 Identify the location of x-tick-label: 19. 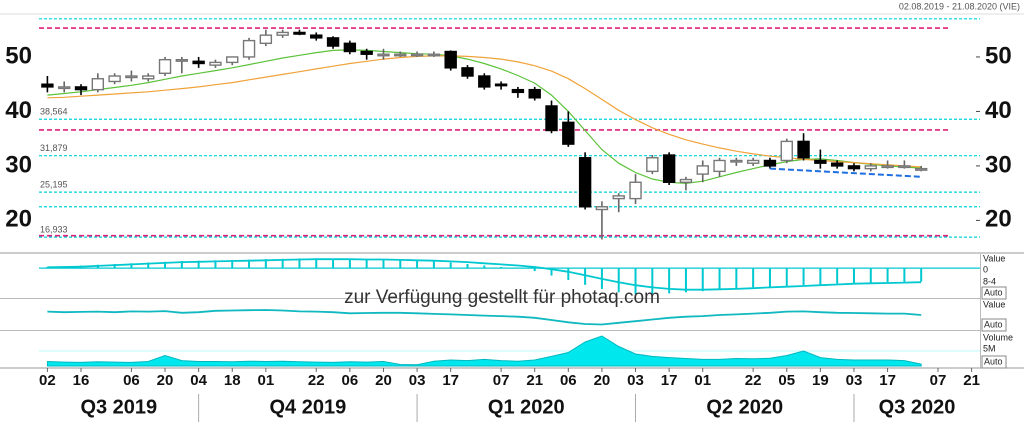
(820, 380).